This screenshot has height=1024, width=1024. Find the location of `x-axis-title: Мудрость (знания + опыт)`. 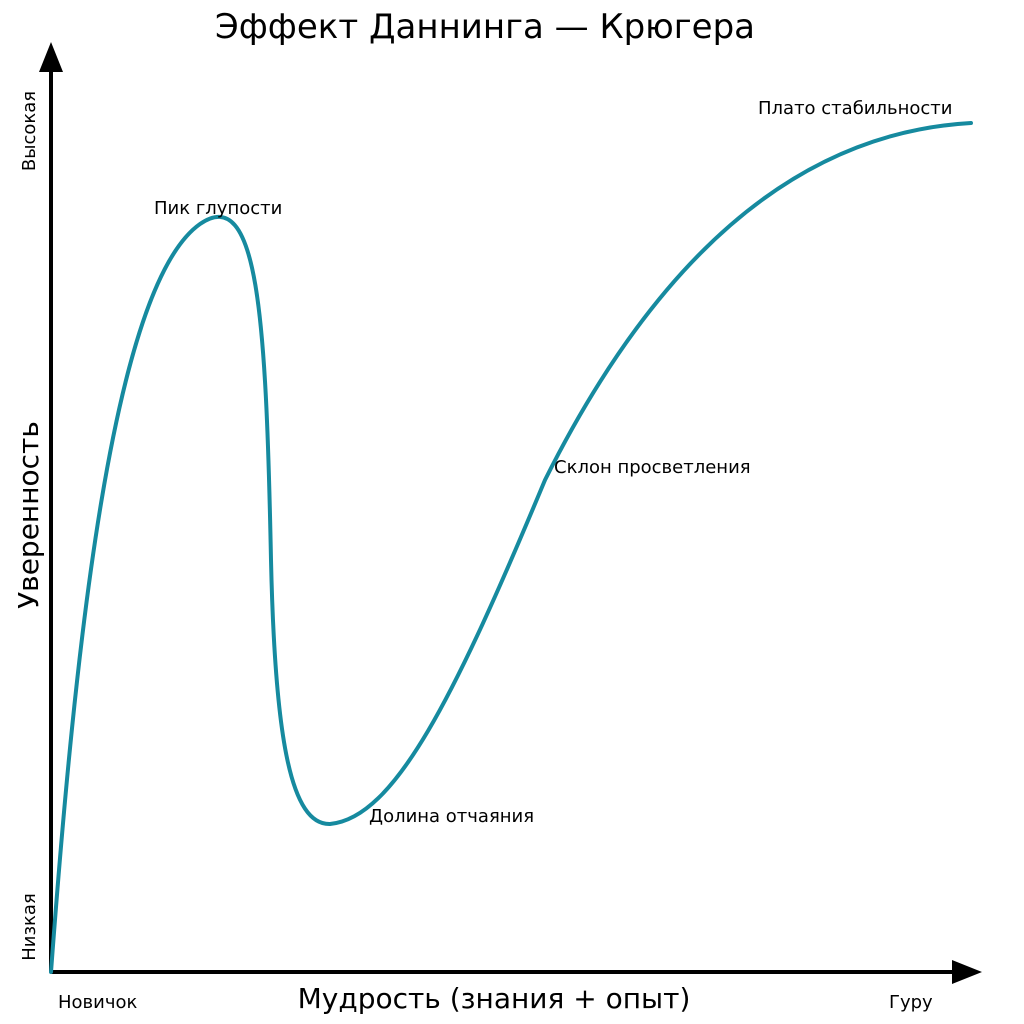

x-axis-title: Мудрость (знания + опыт) is located at coordinates (494, 998).